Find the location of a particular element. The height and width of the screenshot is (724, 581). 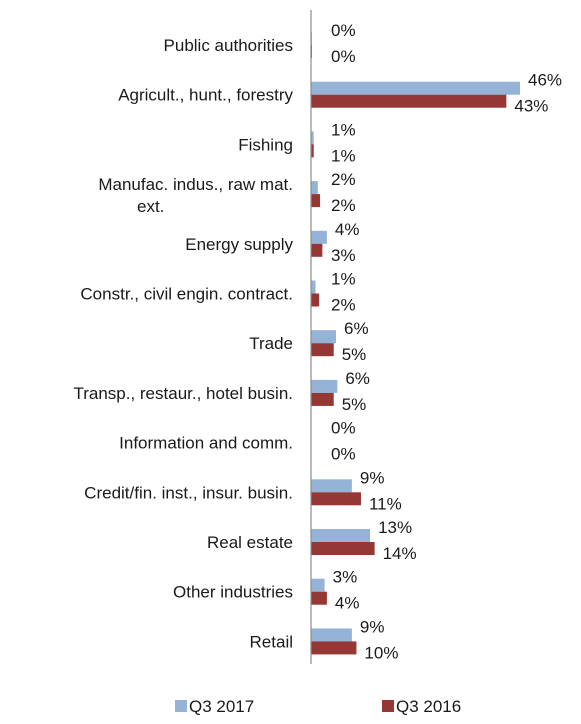

value-label-q3-2017-constr-civil-engin-contract: 1% is located at coordinates (343, 279).